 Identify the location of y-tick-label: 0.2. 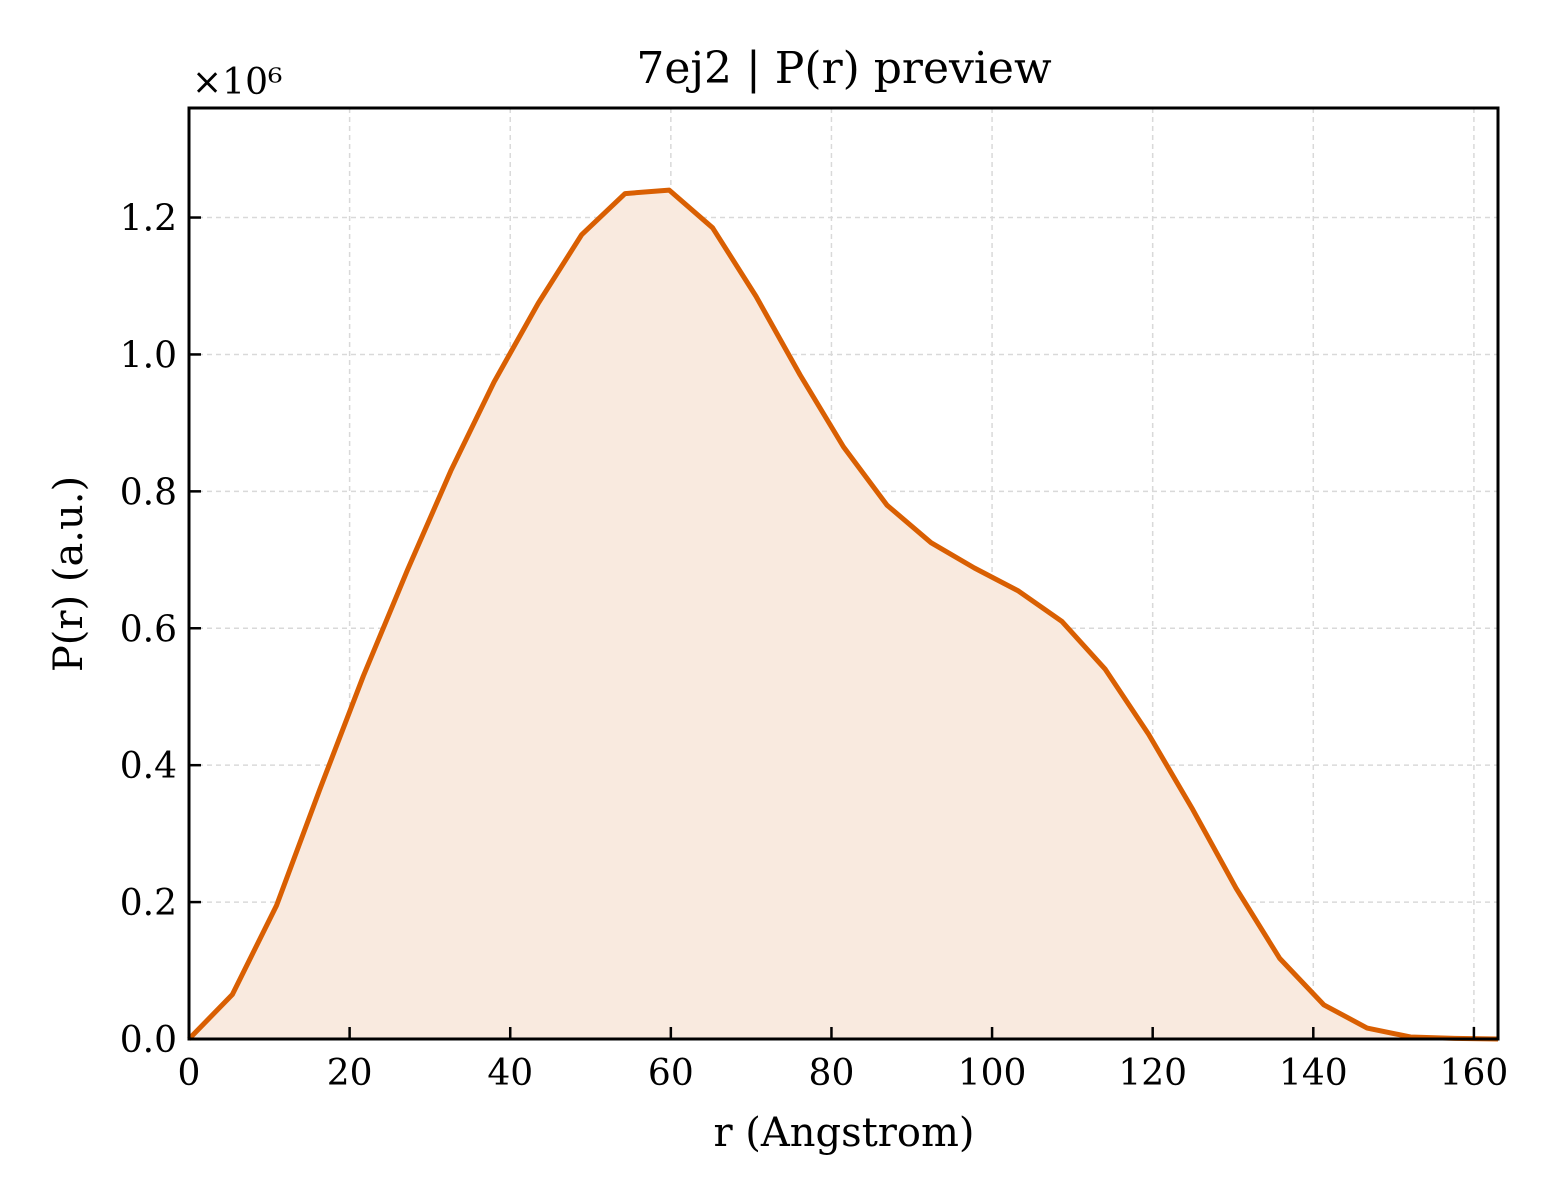
(148, 903).